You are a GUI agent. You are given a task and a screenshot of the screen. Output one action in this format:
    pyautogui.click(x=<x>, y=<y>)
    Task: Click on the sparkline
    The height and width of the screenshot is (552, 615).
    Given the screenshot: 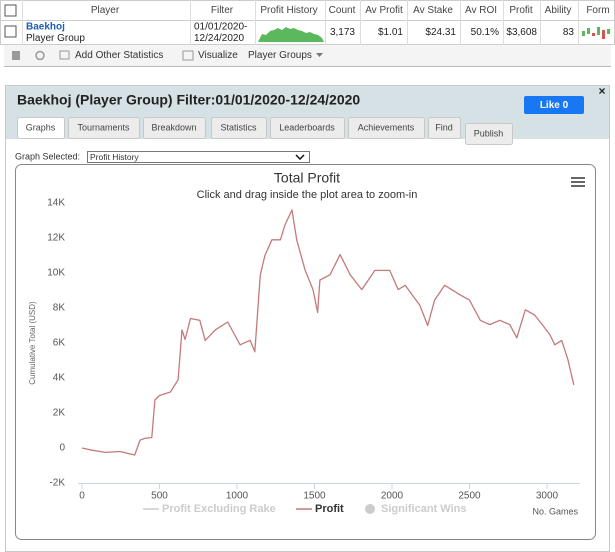 What is the action you would take?
    pyautogui.click(x=291, y=34)
    